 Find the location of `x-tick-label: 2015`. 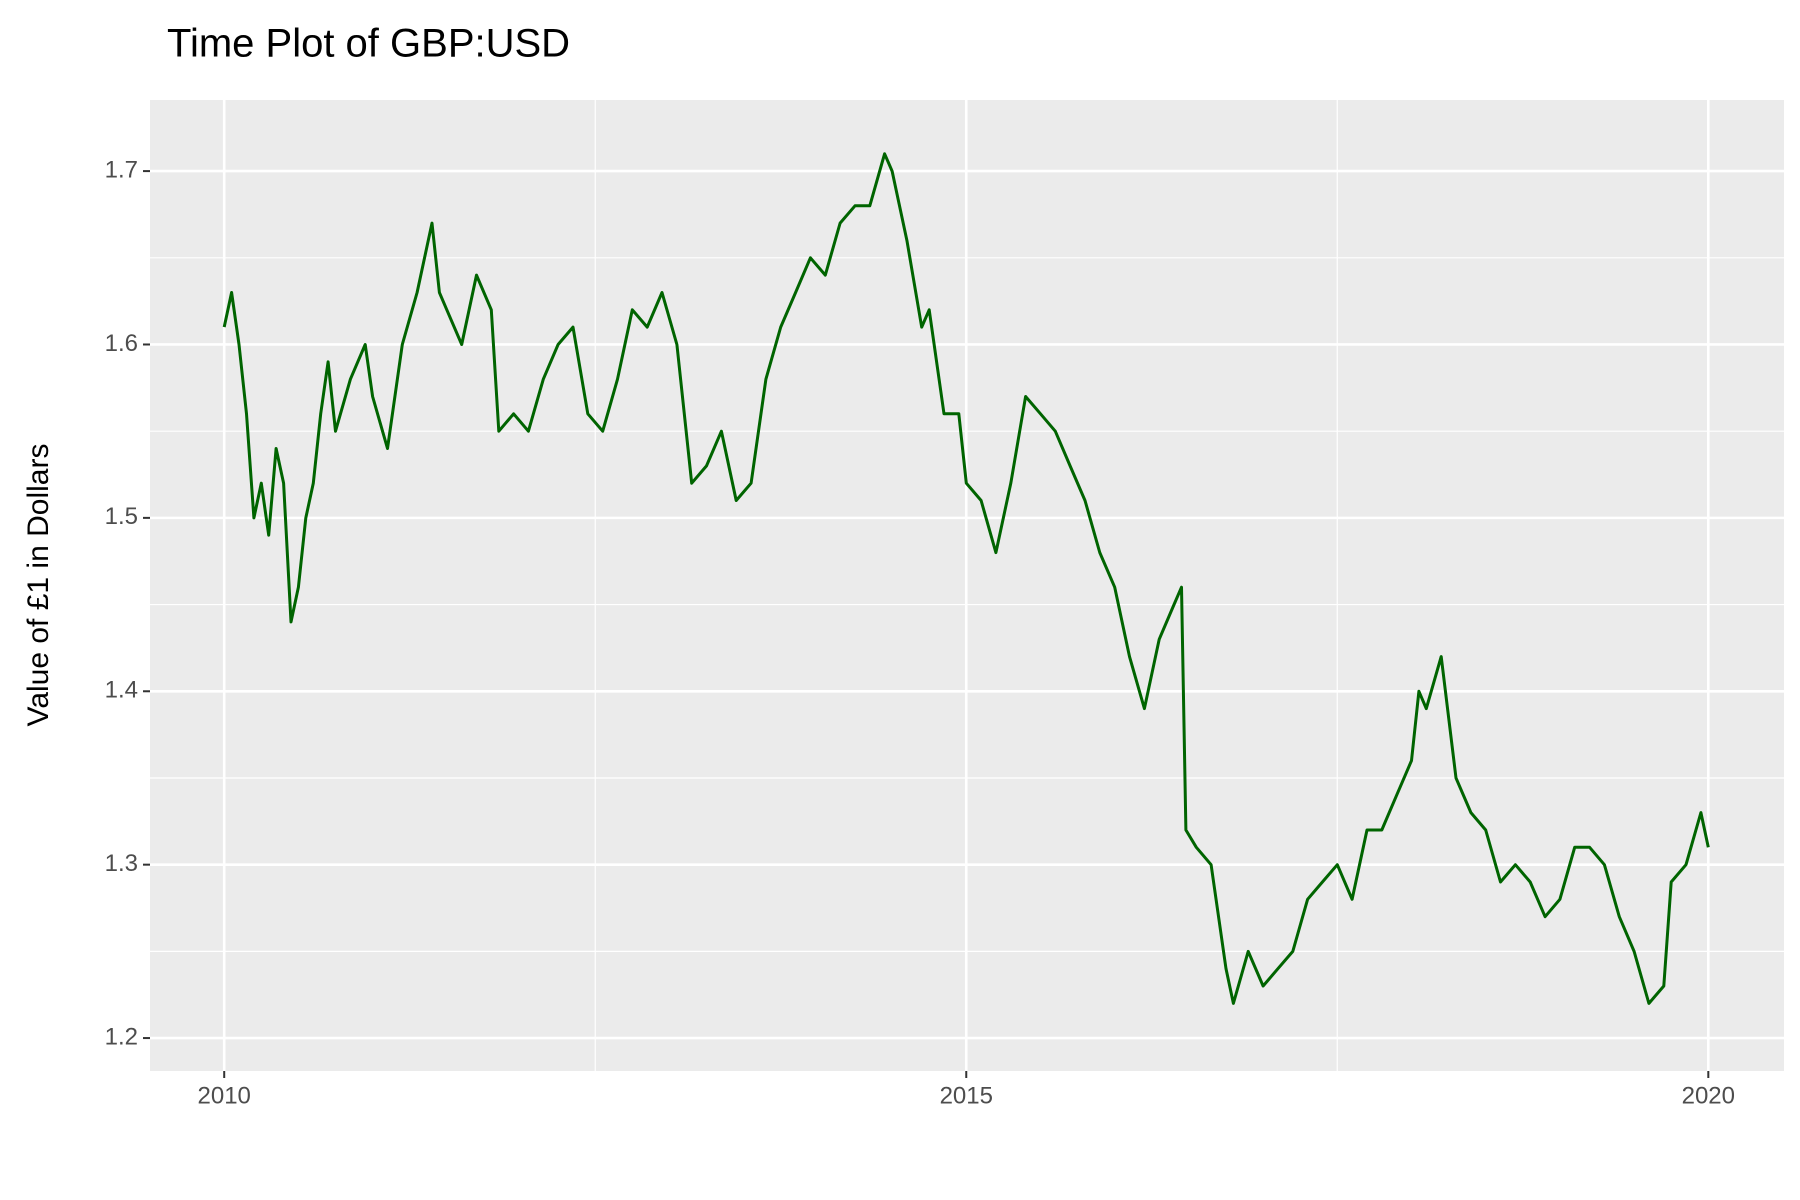

x-tick-label: 2015 is located at coordinates (966, 1095).